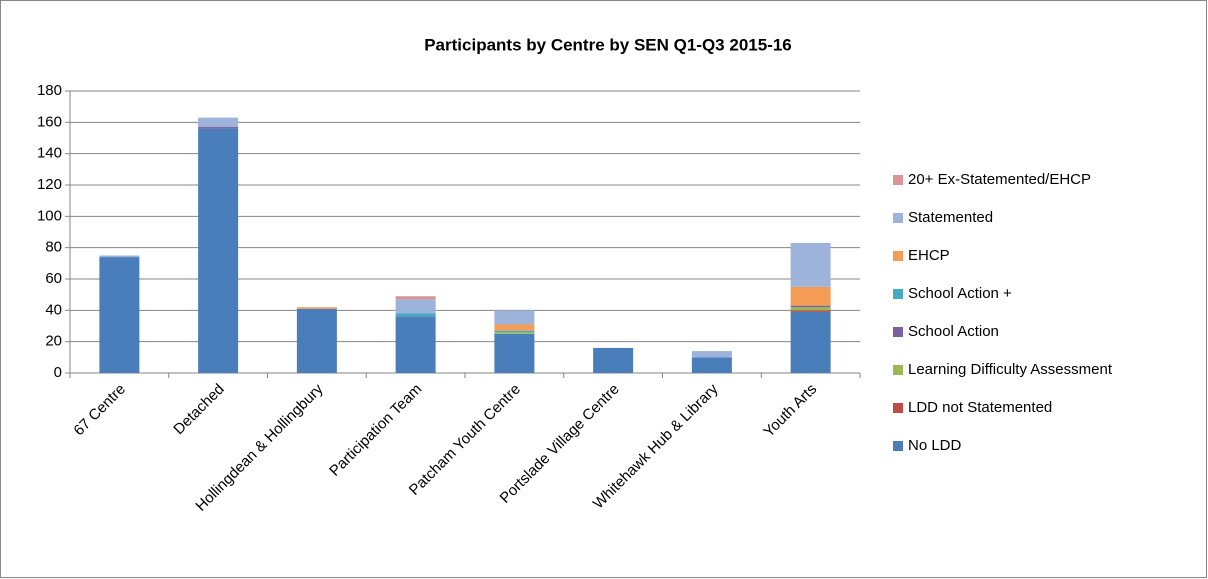 The image size is (1208, 579). I want to click on y-tick-label: 160, so click(49, 121).